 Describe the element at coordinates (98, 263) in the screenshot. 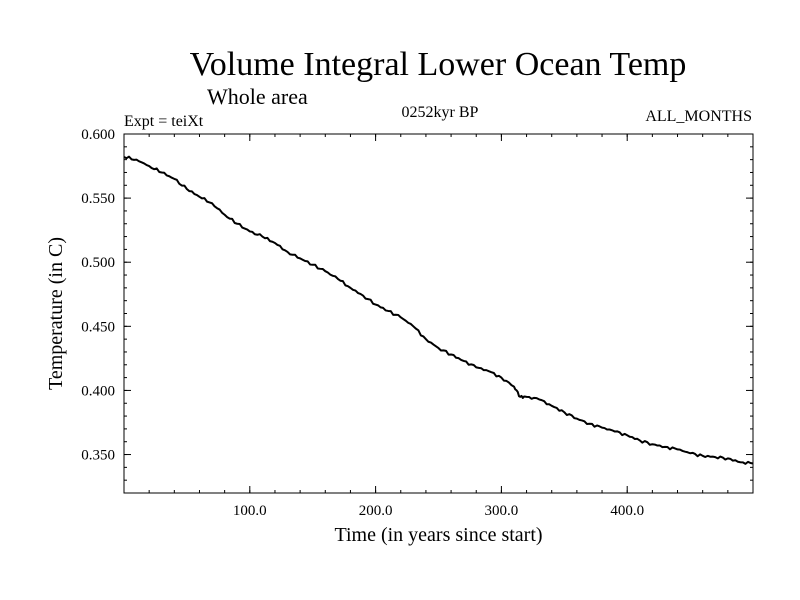

I see `y-tick-label: 0.500` at that location.